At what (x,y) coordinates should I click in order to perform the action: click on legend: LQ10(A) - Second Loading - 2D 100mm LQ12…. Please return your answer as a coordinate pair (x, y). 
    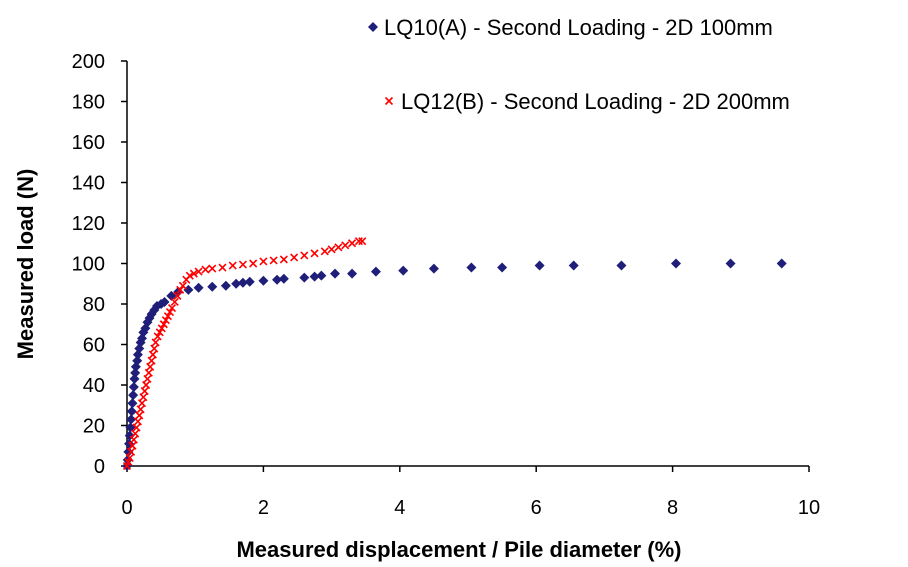
    Looking at the image, I should click on (579, 64).